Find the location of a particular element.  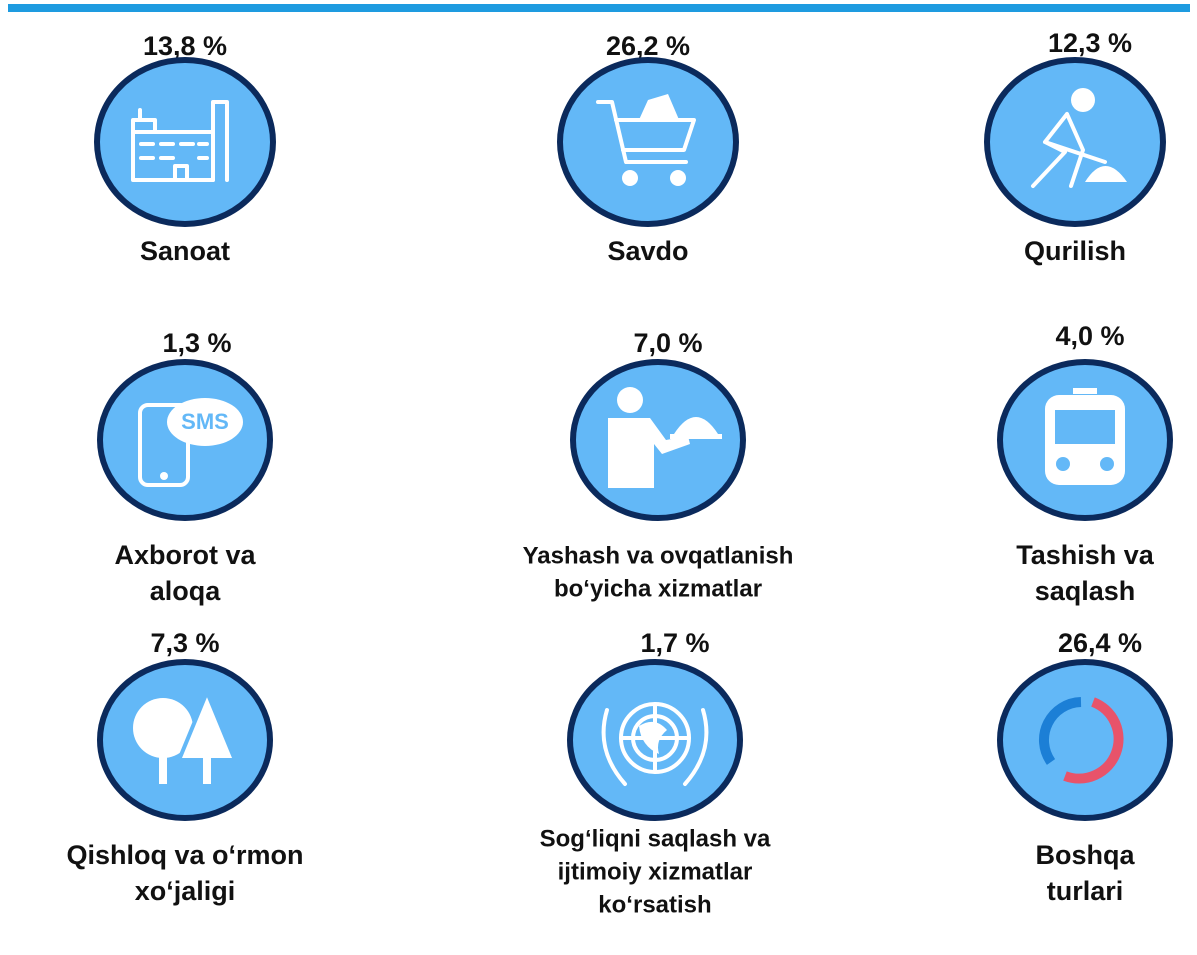

item-label: aloqa is located at coordinates (186, 591).